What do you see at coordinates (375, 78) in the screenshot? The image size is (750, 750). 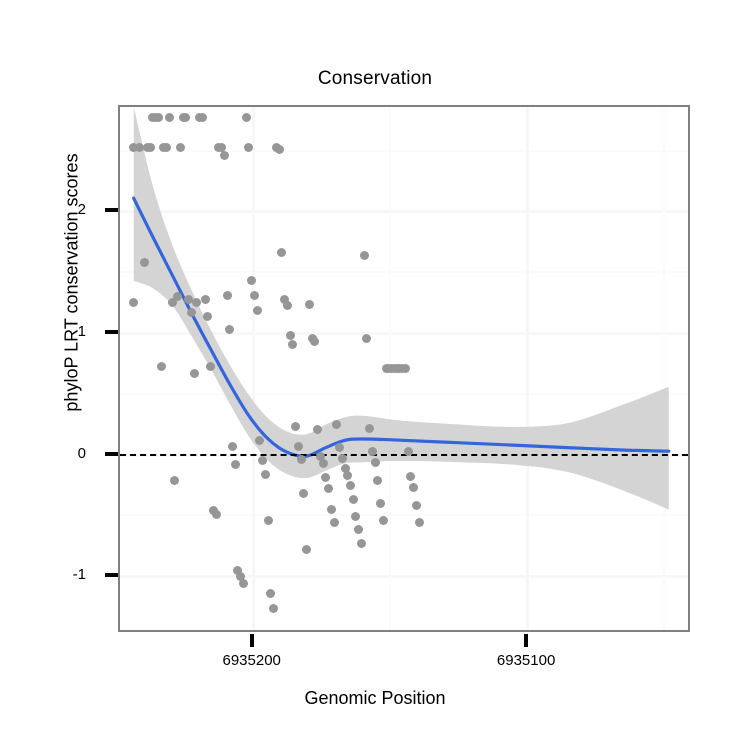 I see `chart-title: Conservation` at bounding box center [375, 78].